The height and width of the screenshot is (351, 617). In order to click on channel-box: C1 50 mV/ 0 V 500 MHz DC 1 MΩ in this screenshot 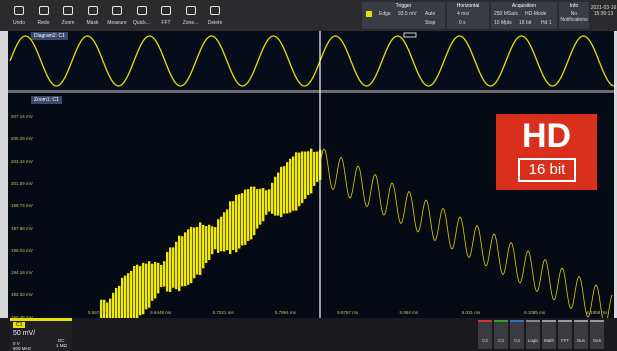, I will do `click(41, 334)`.